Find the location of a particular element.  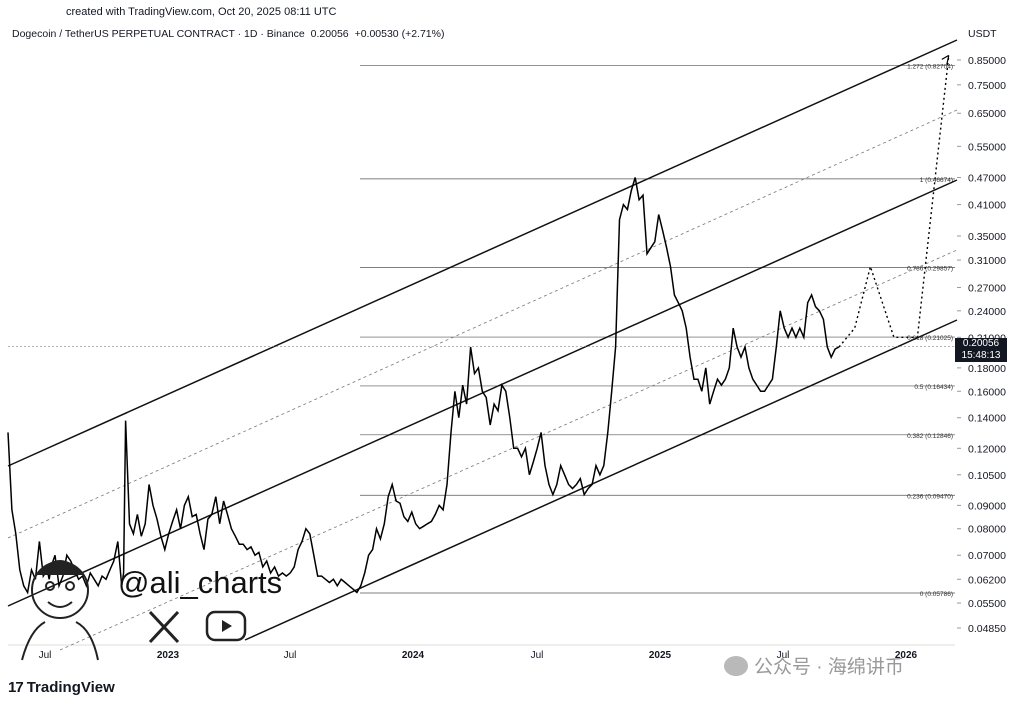

fib-level-label: 0 (0.05786) is located at coordinates (936, 594).